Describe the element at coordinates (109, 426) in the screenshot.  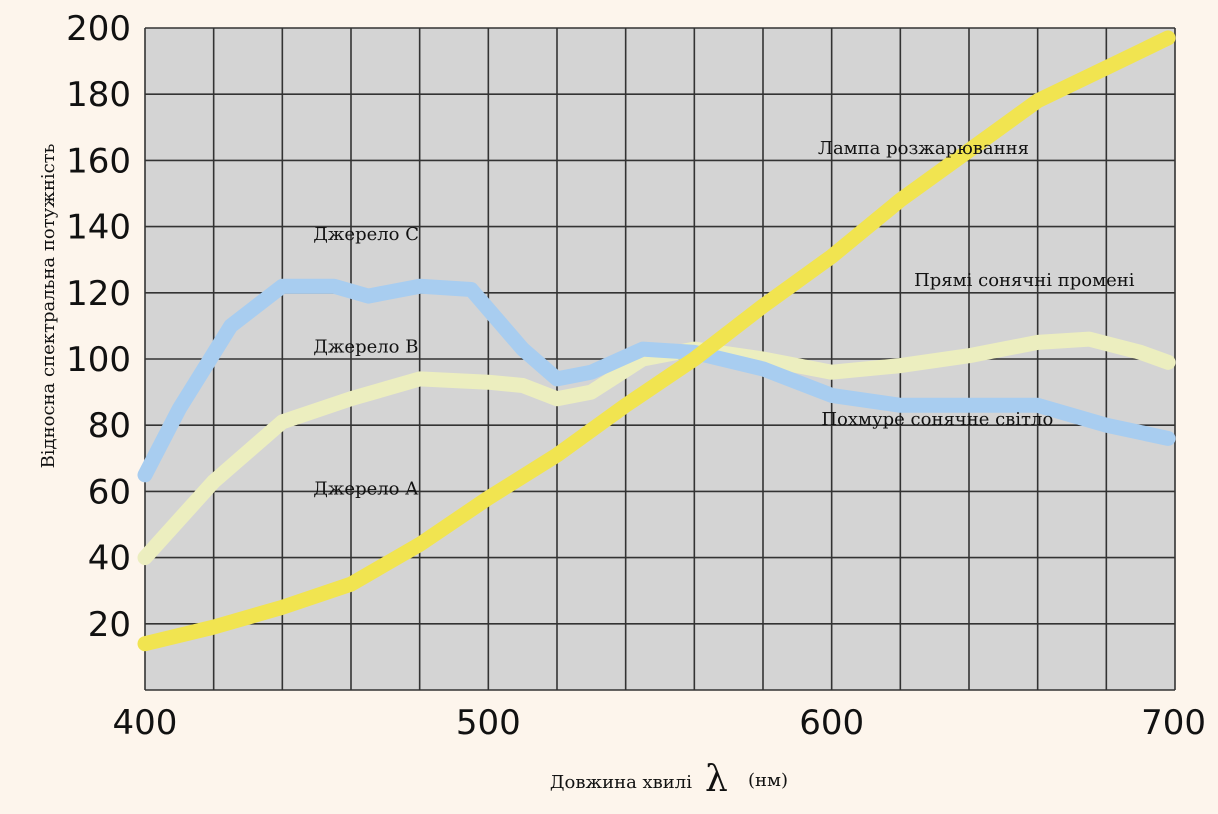
I see `y-tick-label: 80` at that location.